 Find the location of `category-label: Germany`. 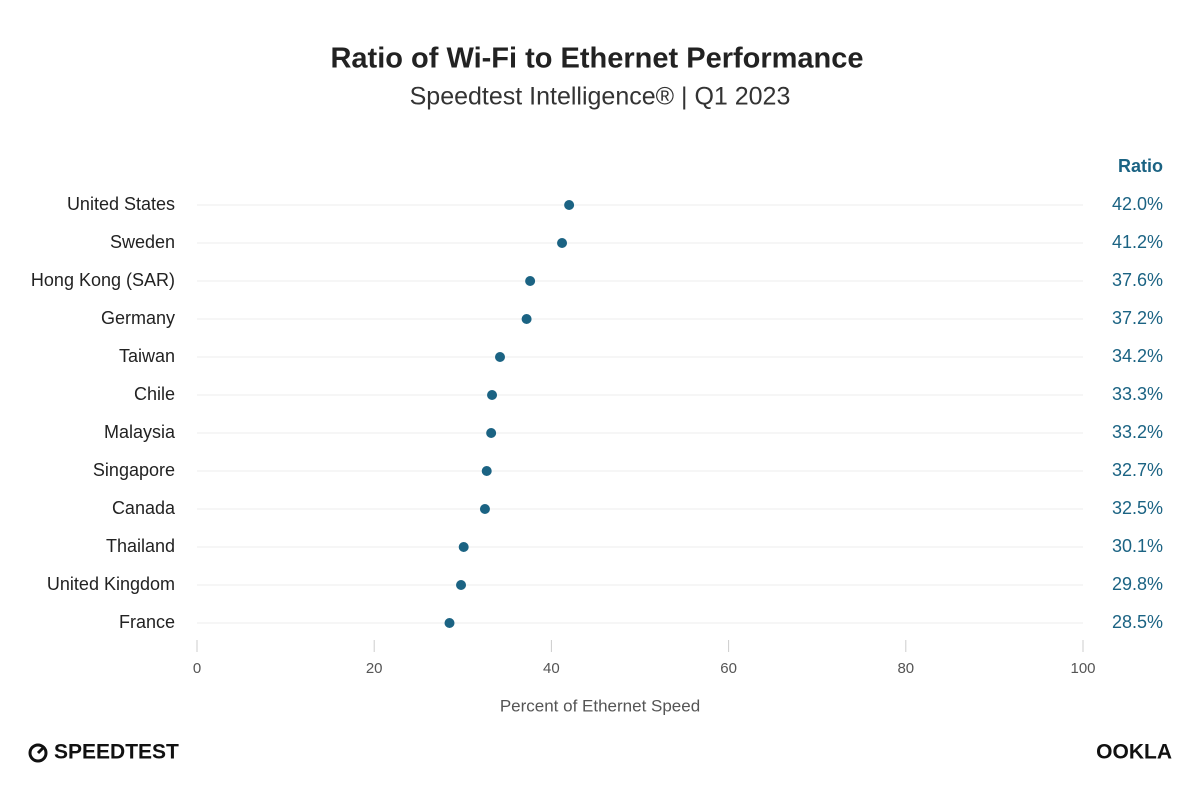

category-label: Germany is located at coordinates (138, 318).